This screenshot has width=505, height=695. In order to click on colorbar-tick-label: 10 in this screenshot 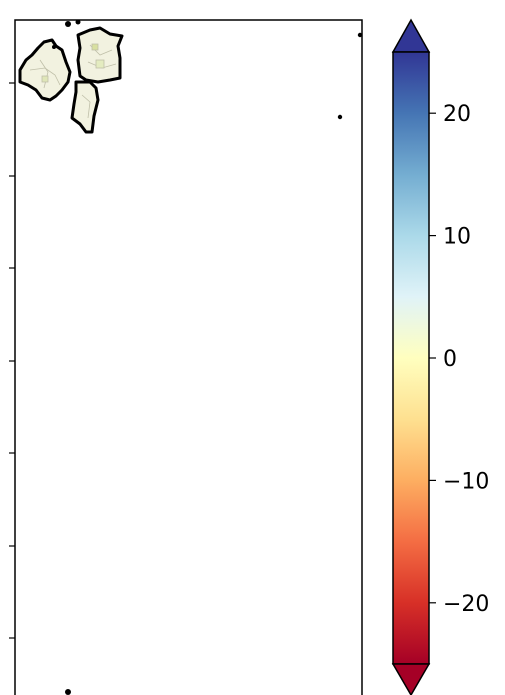, I will do `click(457, 237)`.